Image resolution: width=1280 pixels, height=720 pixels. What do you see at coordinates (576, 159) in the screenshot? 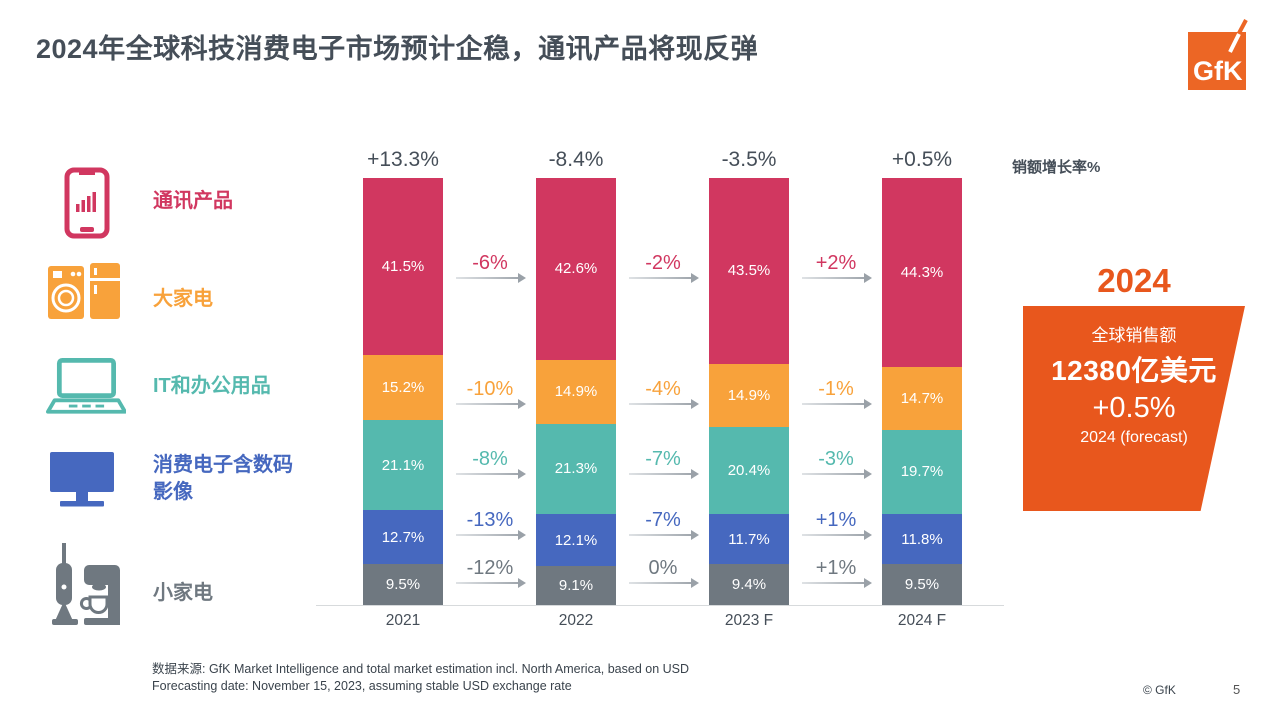
I see `bar-total-growth-label: -8.4%` at bounding box center [576, 159].